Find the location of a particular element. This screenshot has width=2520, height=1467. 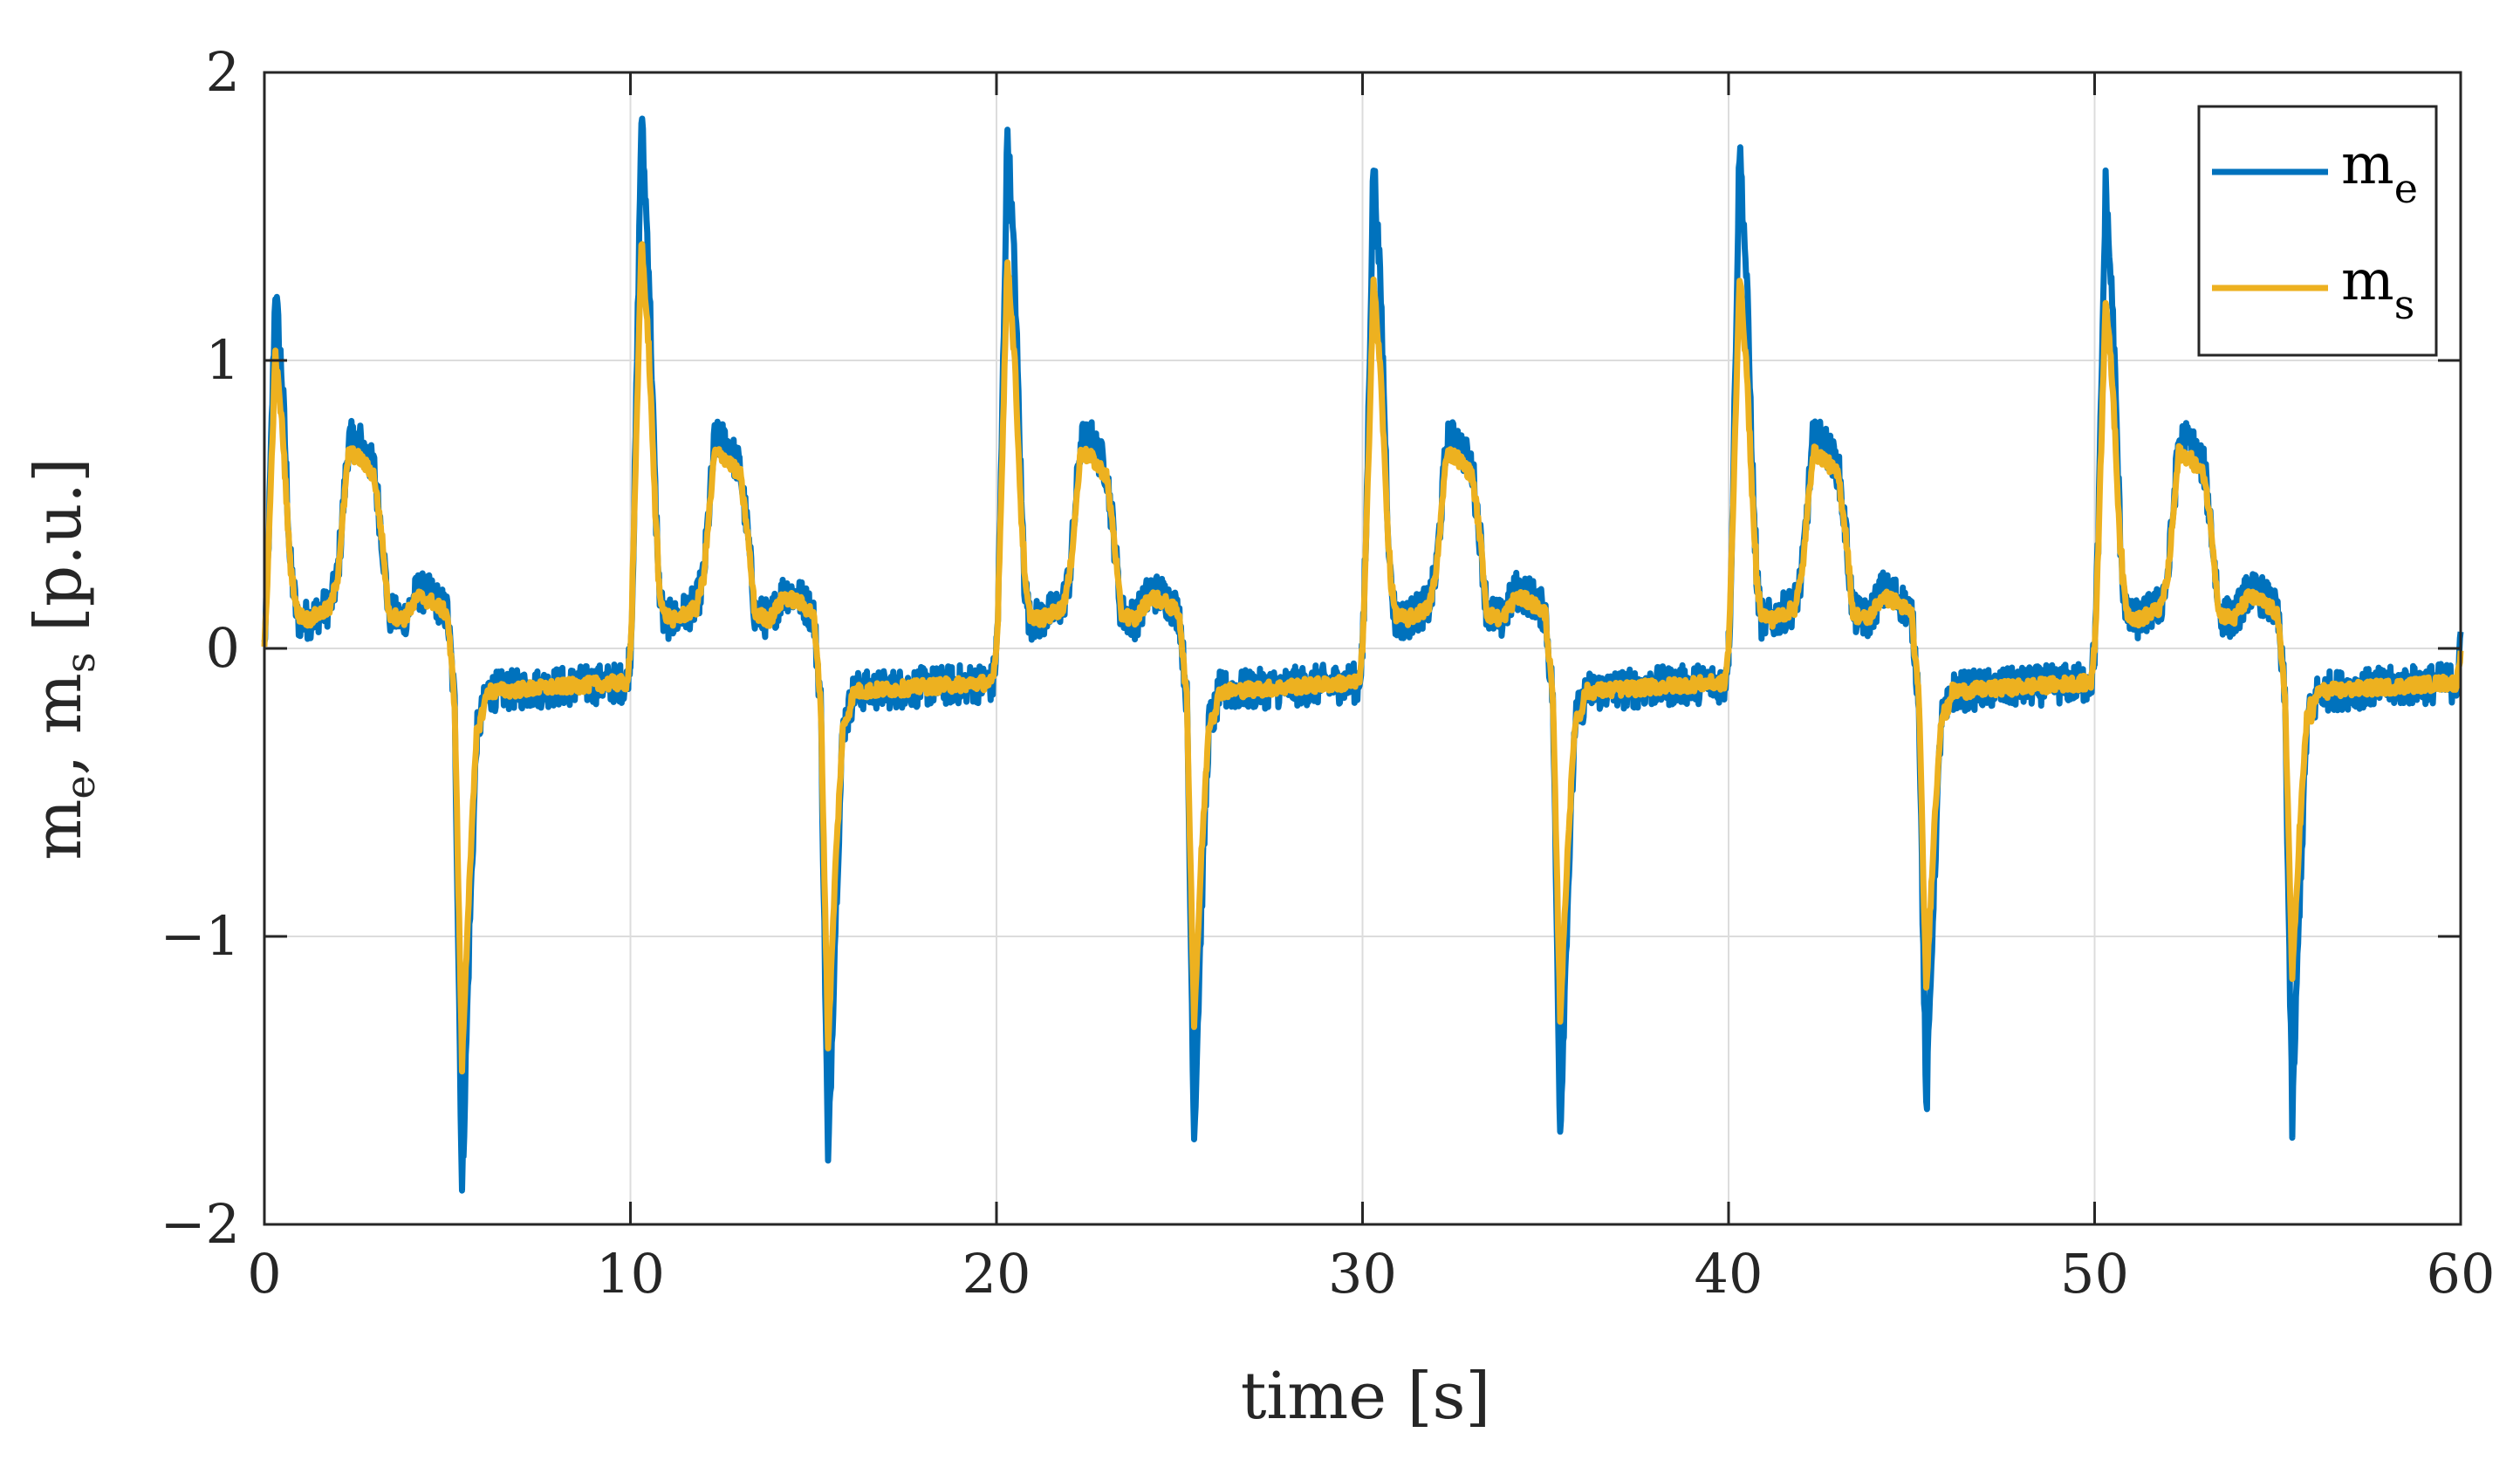

y-label-sub2: s is located at coordinates (80, 663).